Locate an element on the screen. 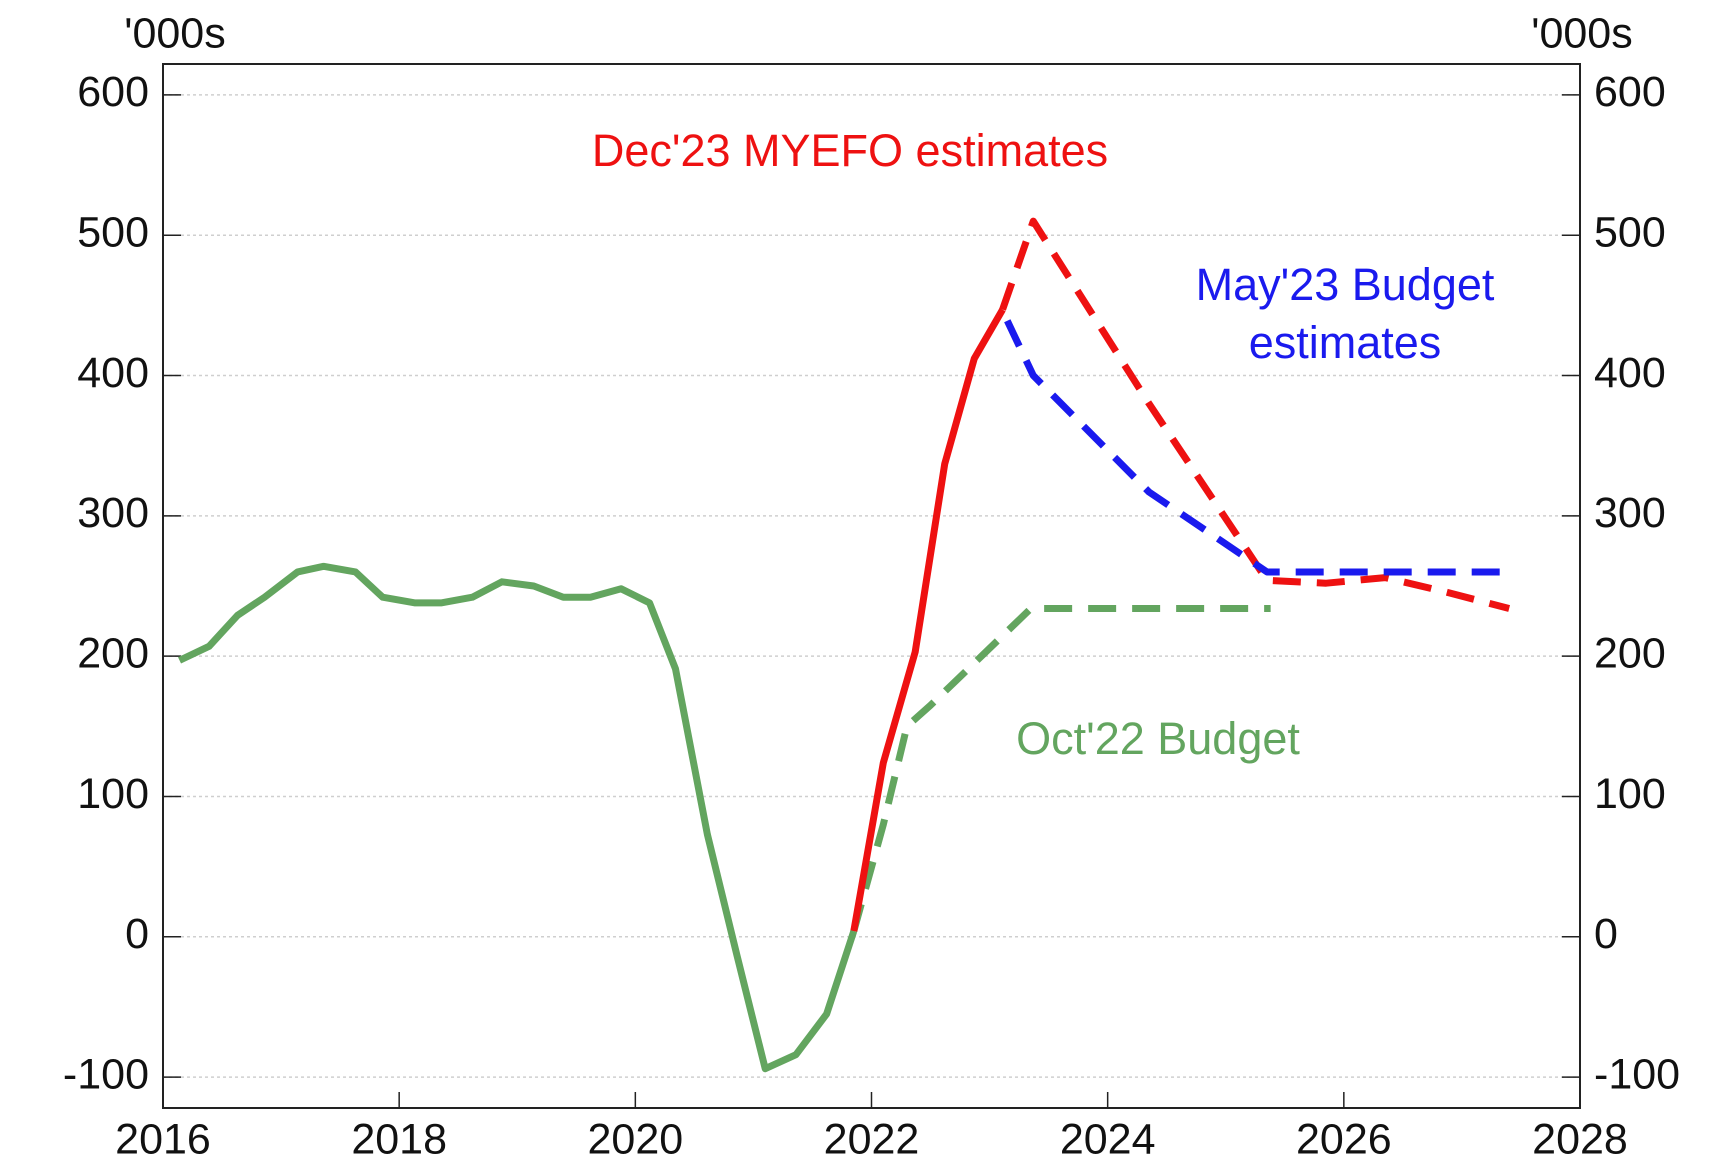  y-tick-label: -100 is located at coordinates (106, 1074).